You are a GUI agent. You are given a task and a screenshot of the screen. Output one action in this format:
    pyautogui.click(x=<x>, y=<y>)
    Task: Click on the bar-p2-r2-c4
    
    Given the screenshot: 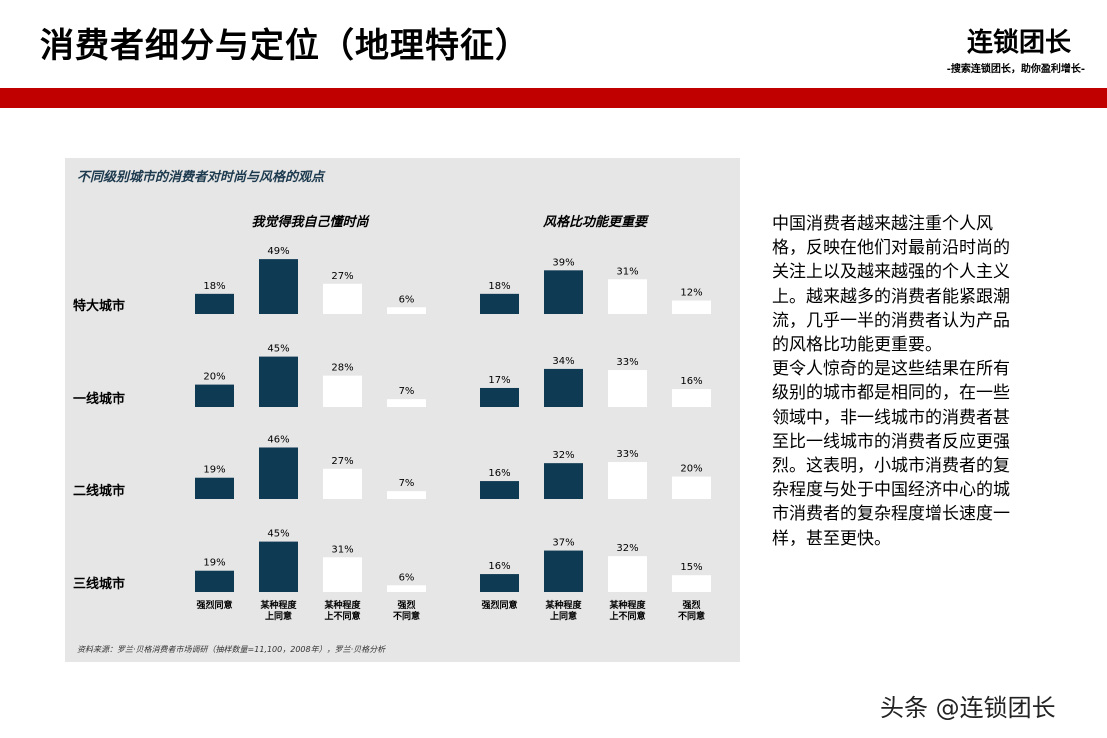 What is the action you would take?
    pyautogui.click(x=691, y=398)
    